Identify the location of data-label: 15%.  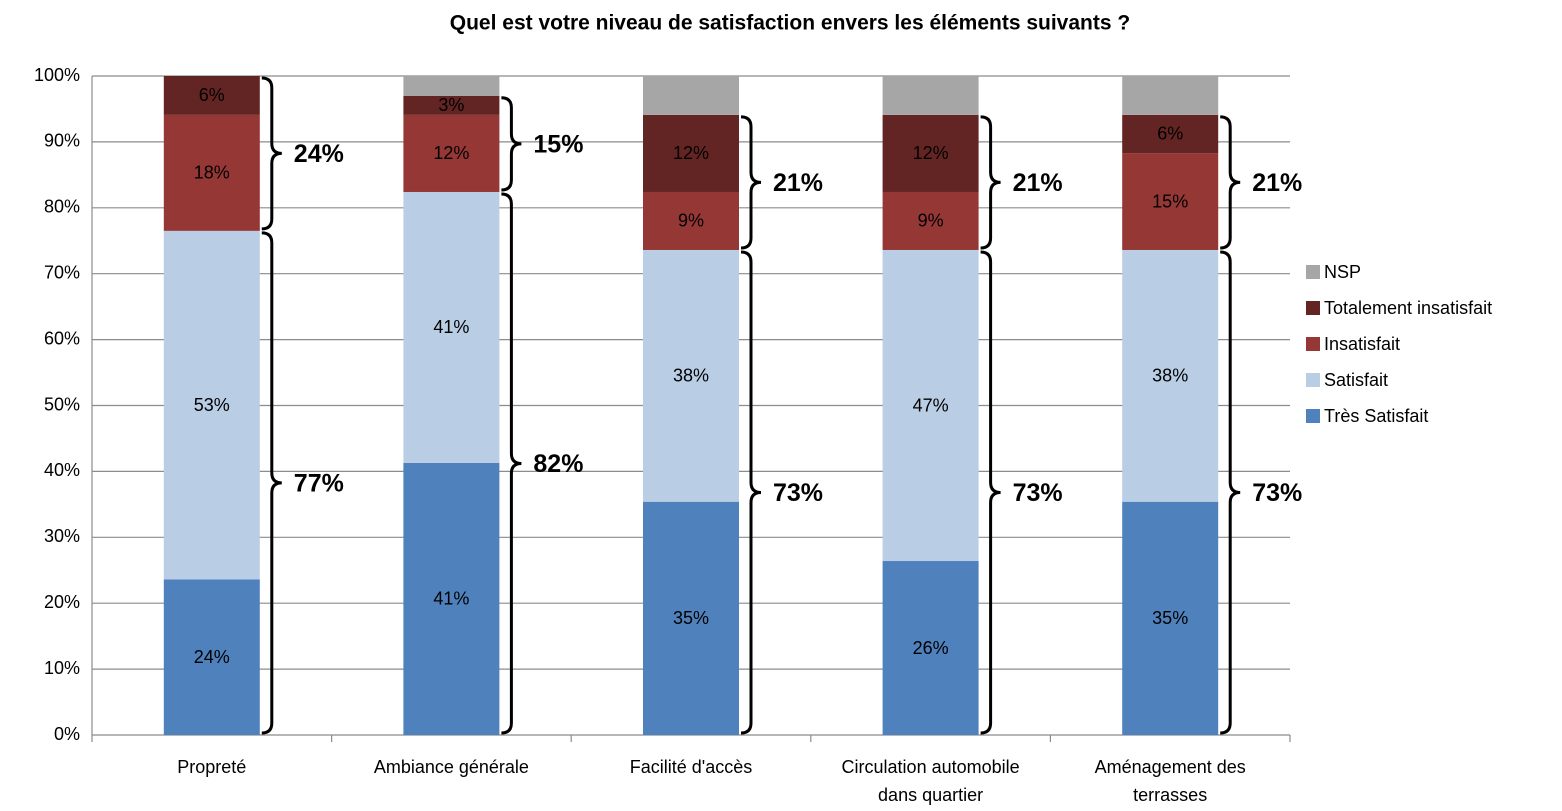
(1170, 201).